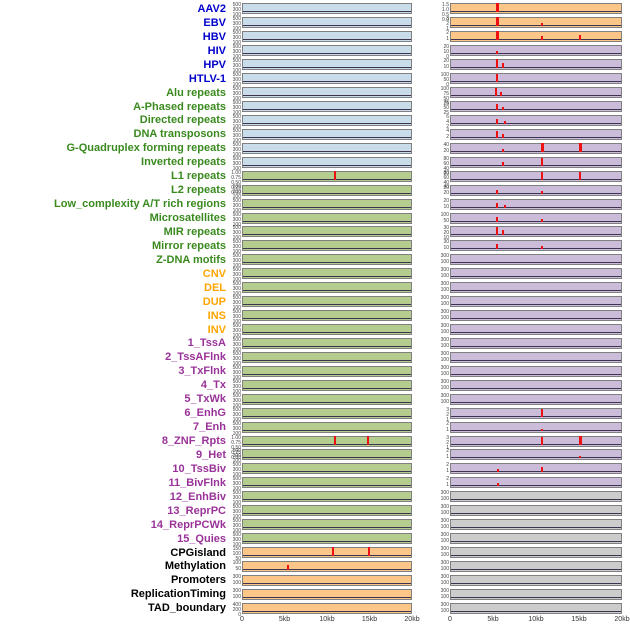  I want to click on row-label: Methylation, so click(195, 566).